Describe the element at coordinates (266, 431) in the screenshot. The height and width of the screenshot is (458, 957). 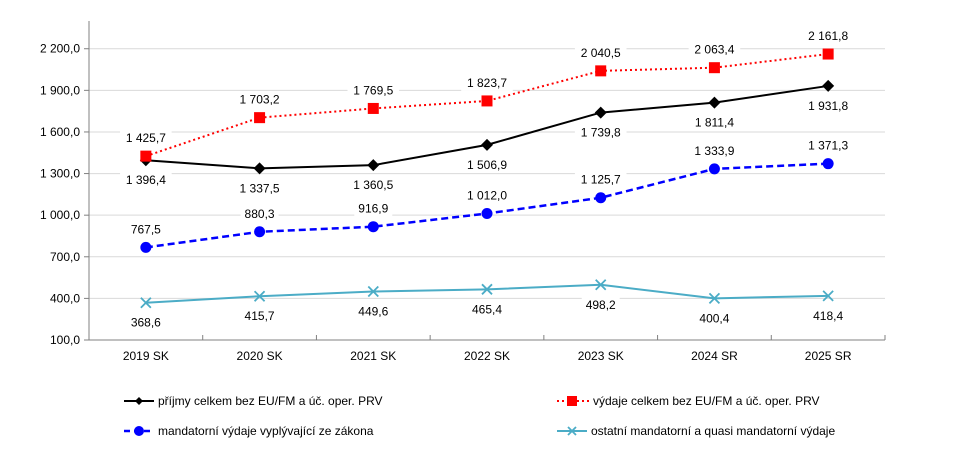
I see `legend-label: mandatorní výdaje vyplývající ze zákona` at that location.